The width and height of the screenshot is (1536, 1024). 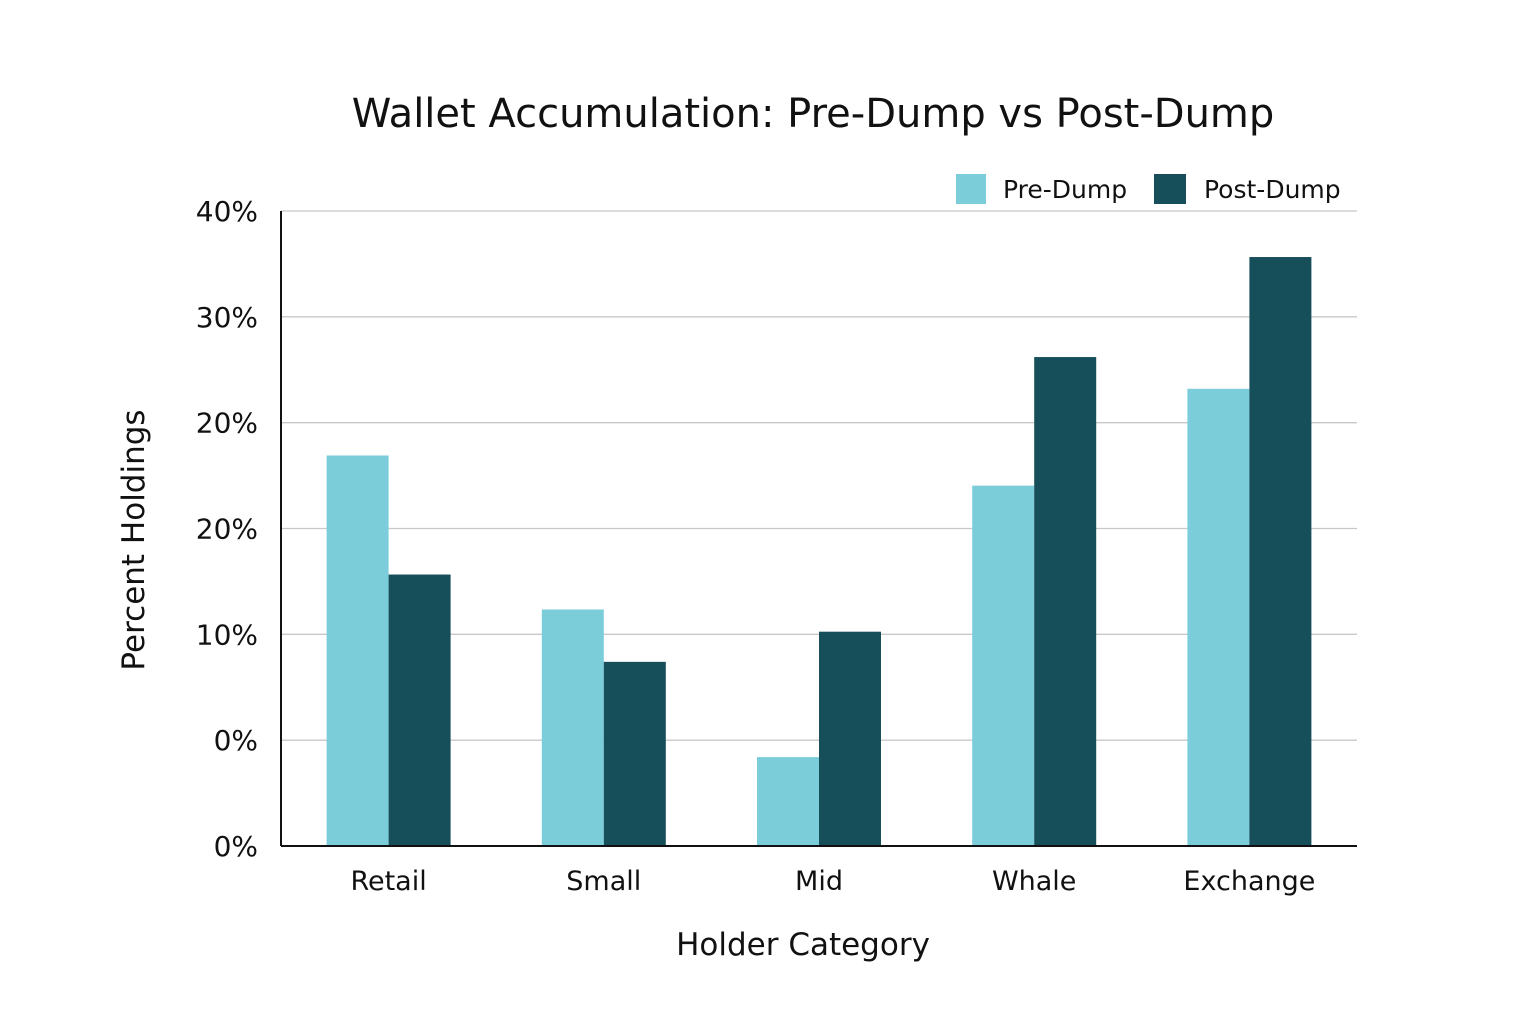 What do you see at coordinates (227, 211) in the screenshot?
I see `y-tick-label: 40%` at bounding box center [227, 211].